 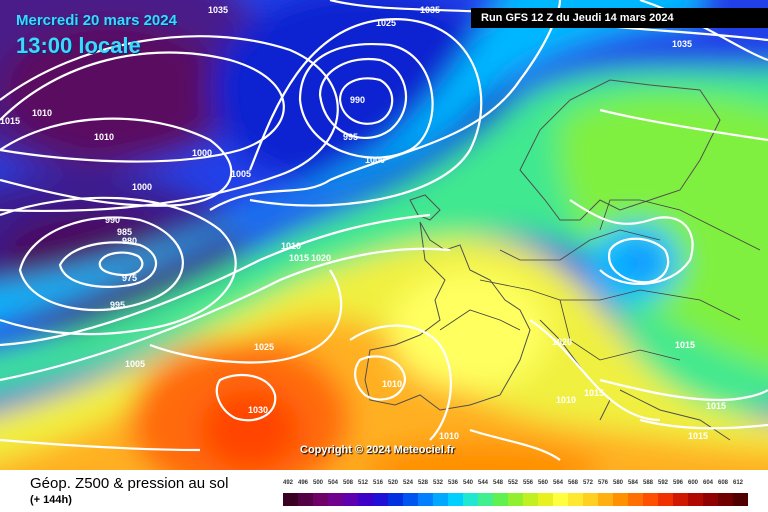 I want to click on local-time: 13:00 locale, so click(x=78, y=45).